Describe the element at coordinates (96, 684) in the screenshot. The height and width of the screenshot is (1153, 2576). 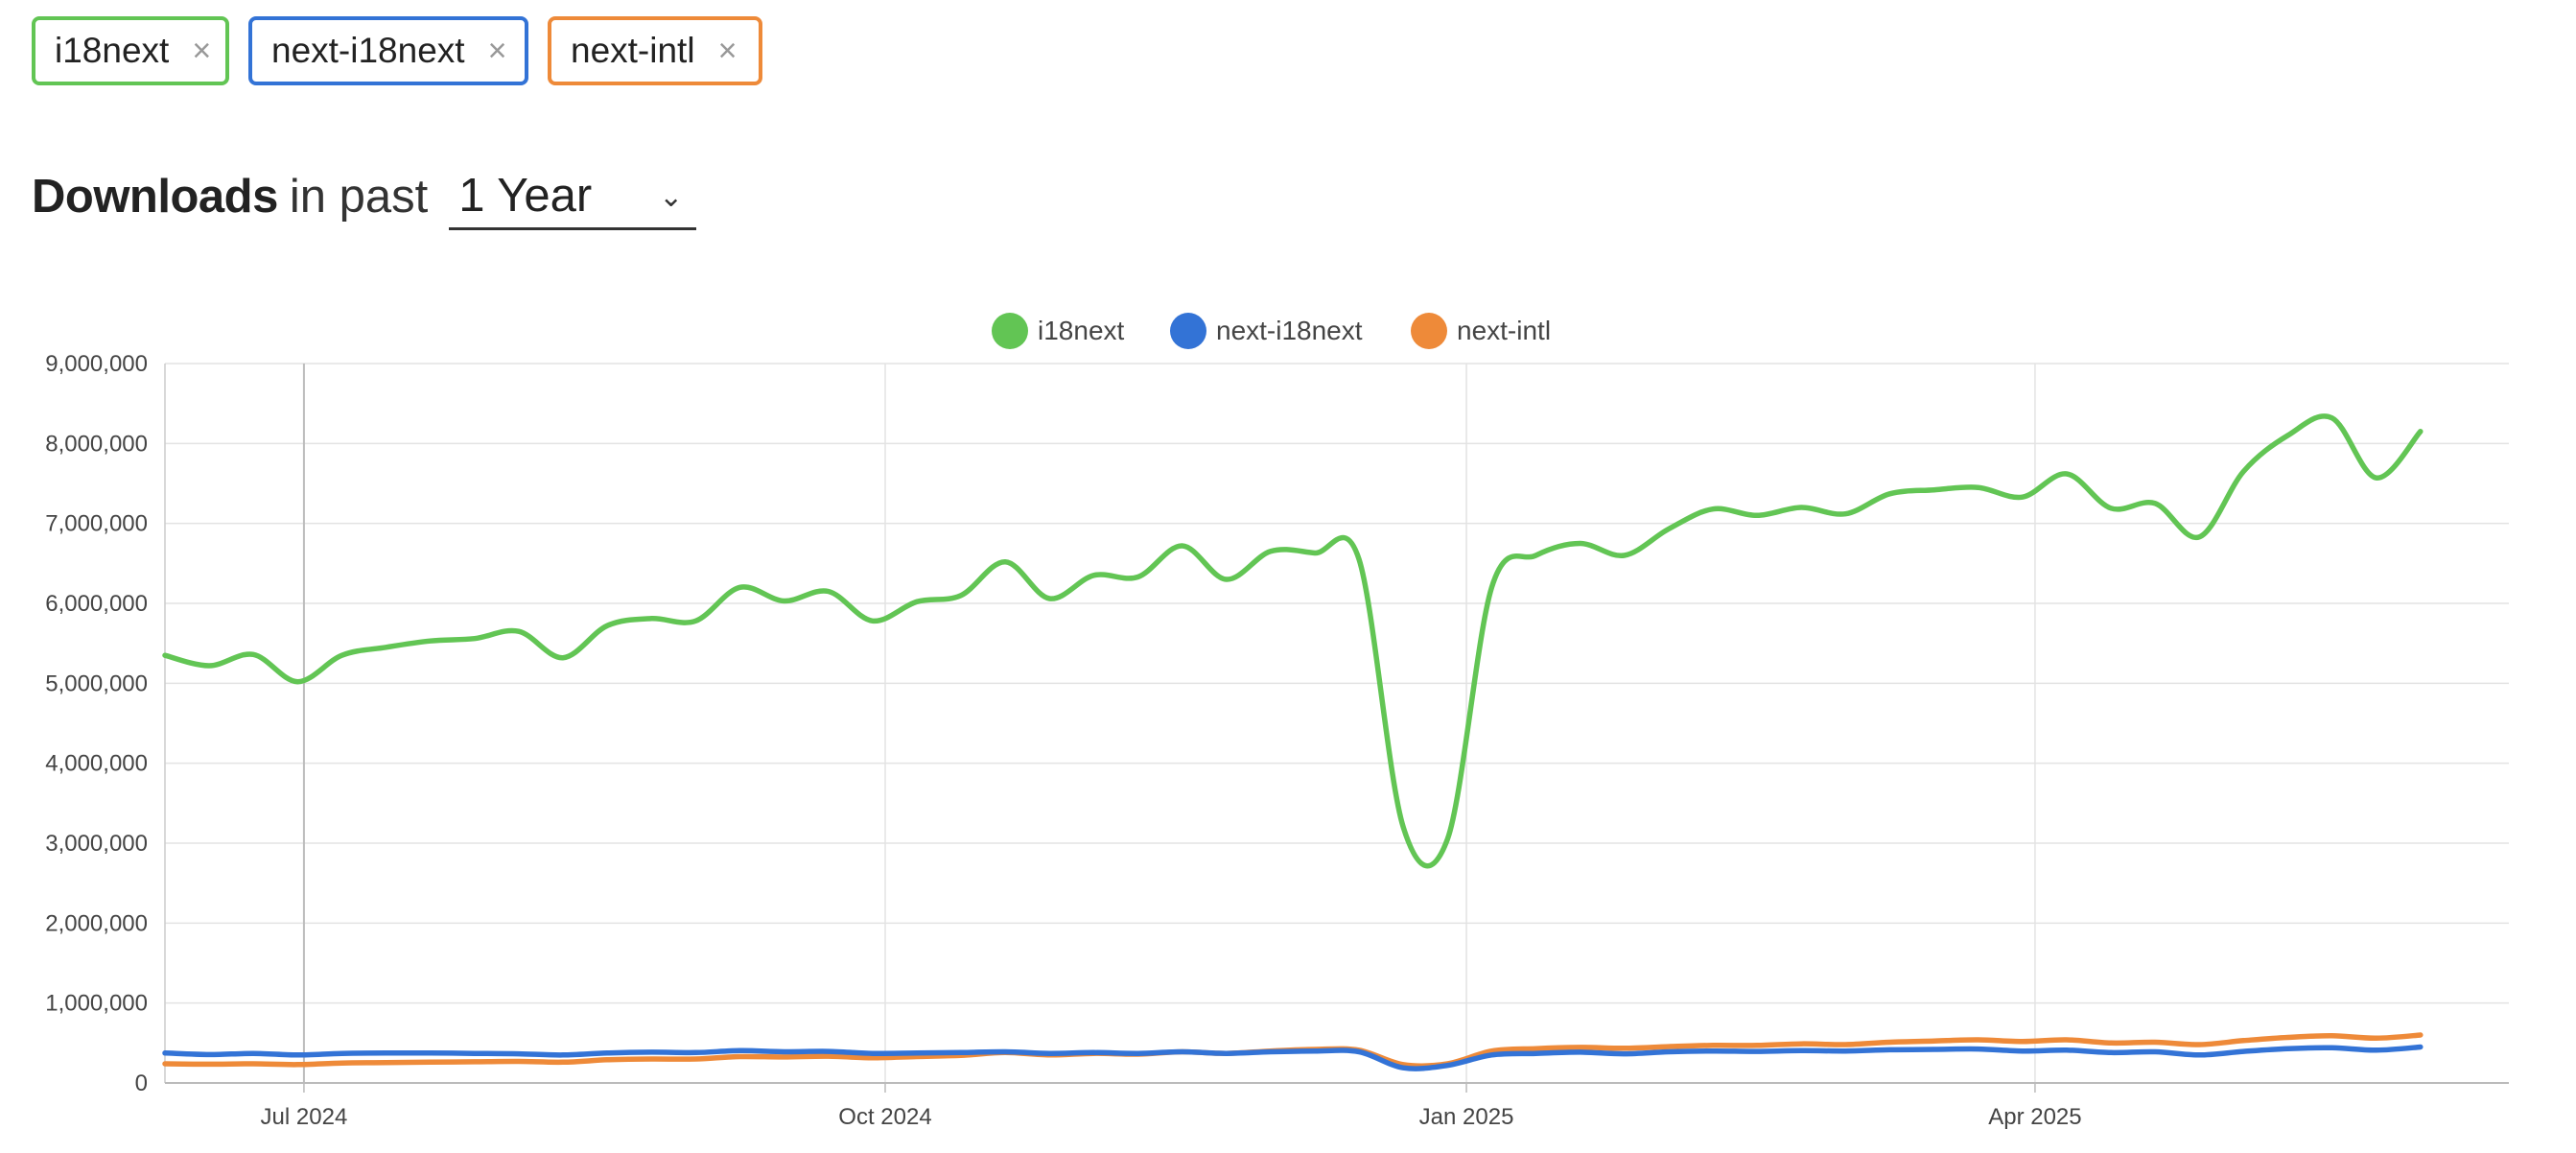
I see `y-tick-label: 5,000,000` at that location.